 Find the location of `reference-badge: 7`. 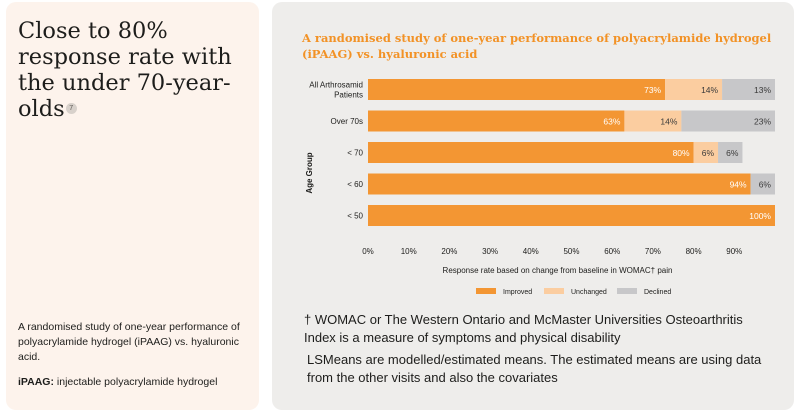

reference-badge: 7 is located at coordinates (71, 108).